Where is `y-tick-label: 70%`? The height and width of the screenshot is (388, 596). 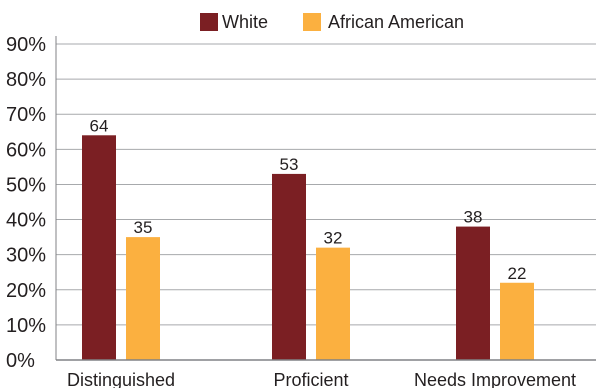
y-tick-label: 70% is located at coordinates (26, 115).